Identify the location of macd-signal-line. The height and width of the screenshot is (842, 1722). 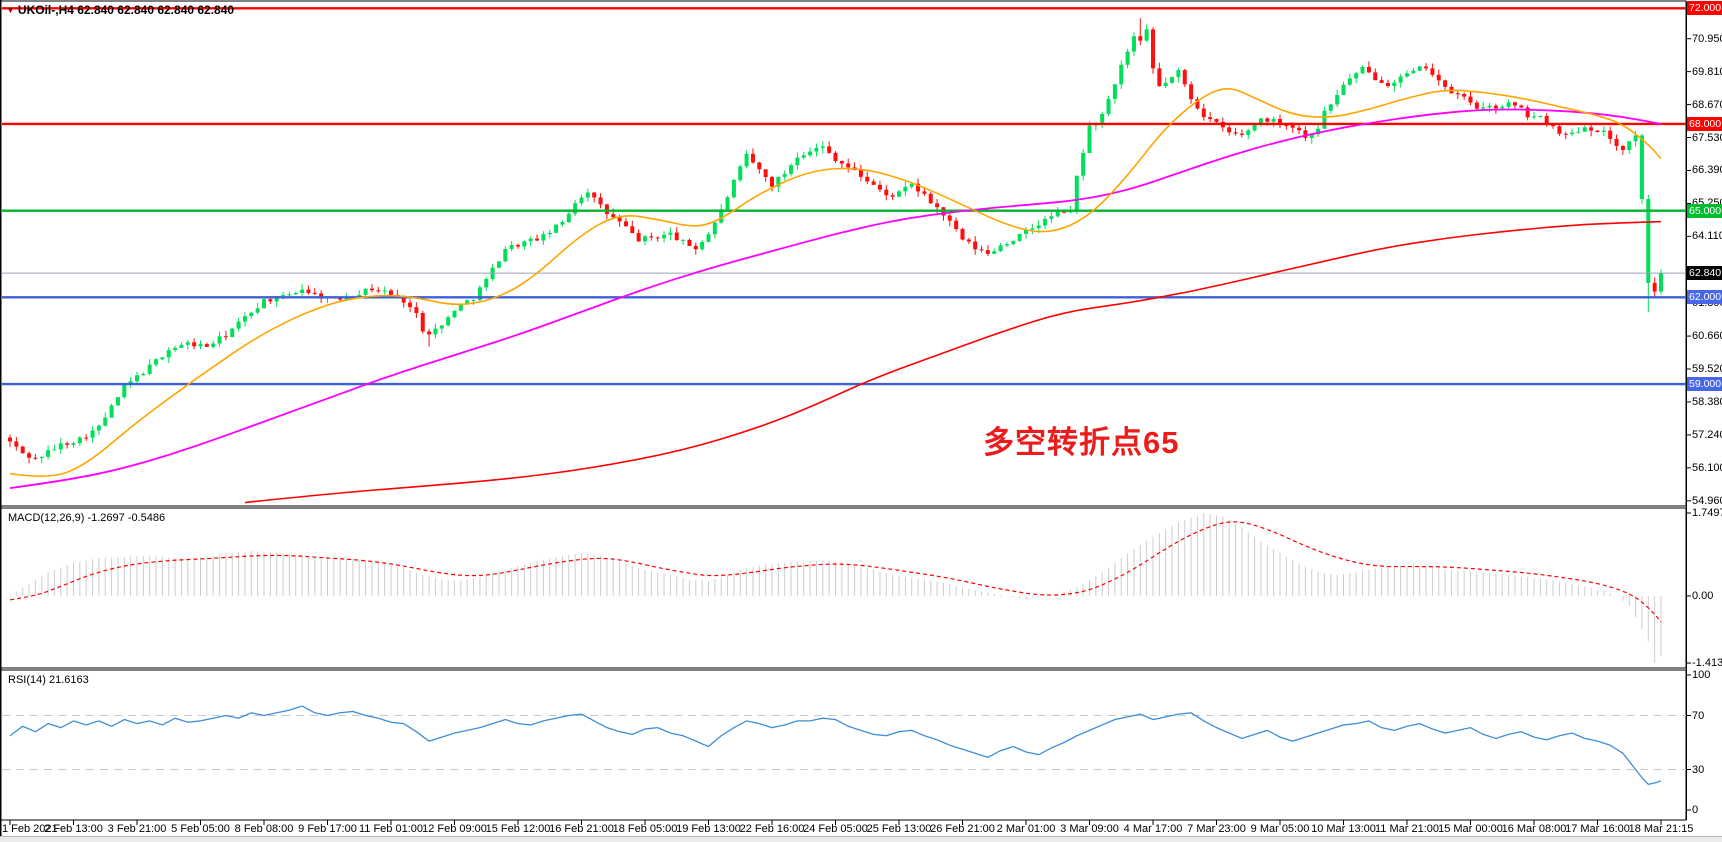
(835, 572).